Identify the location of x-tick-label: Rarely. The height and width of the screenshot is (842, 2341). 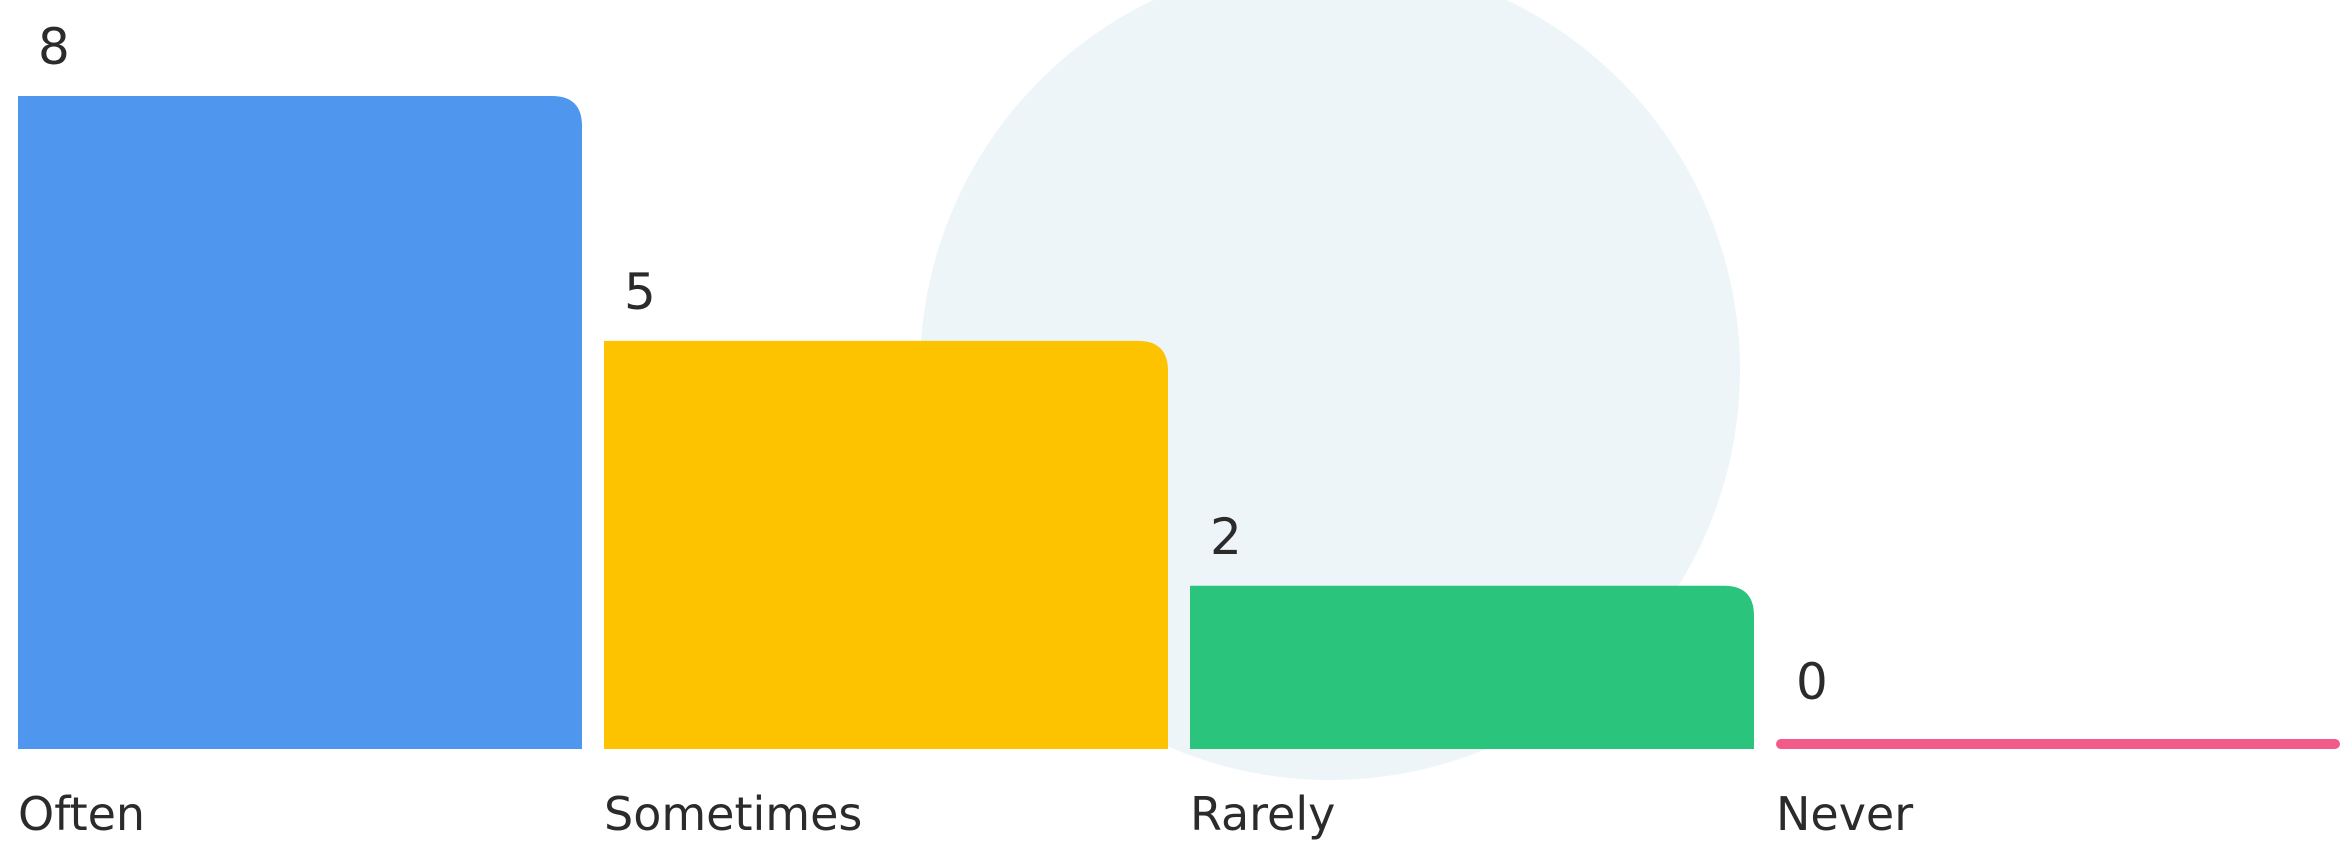
(1262, 814).